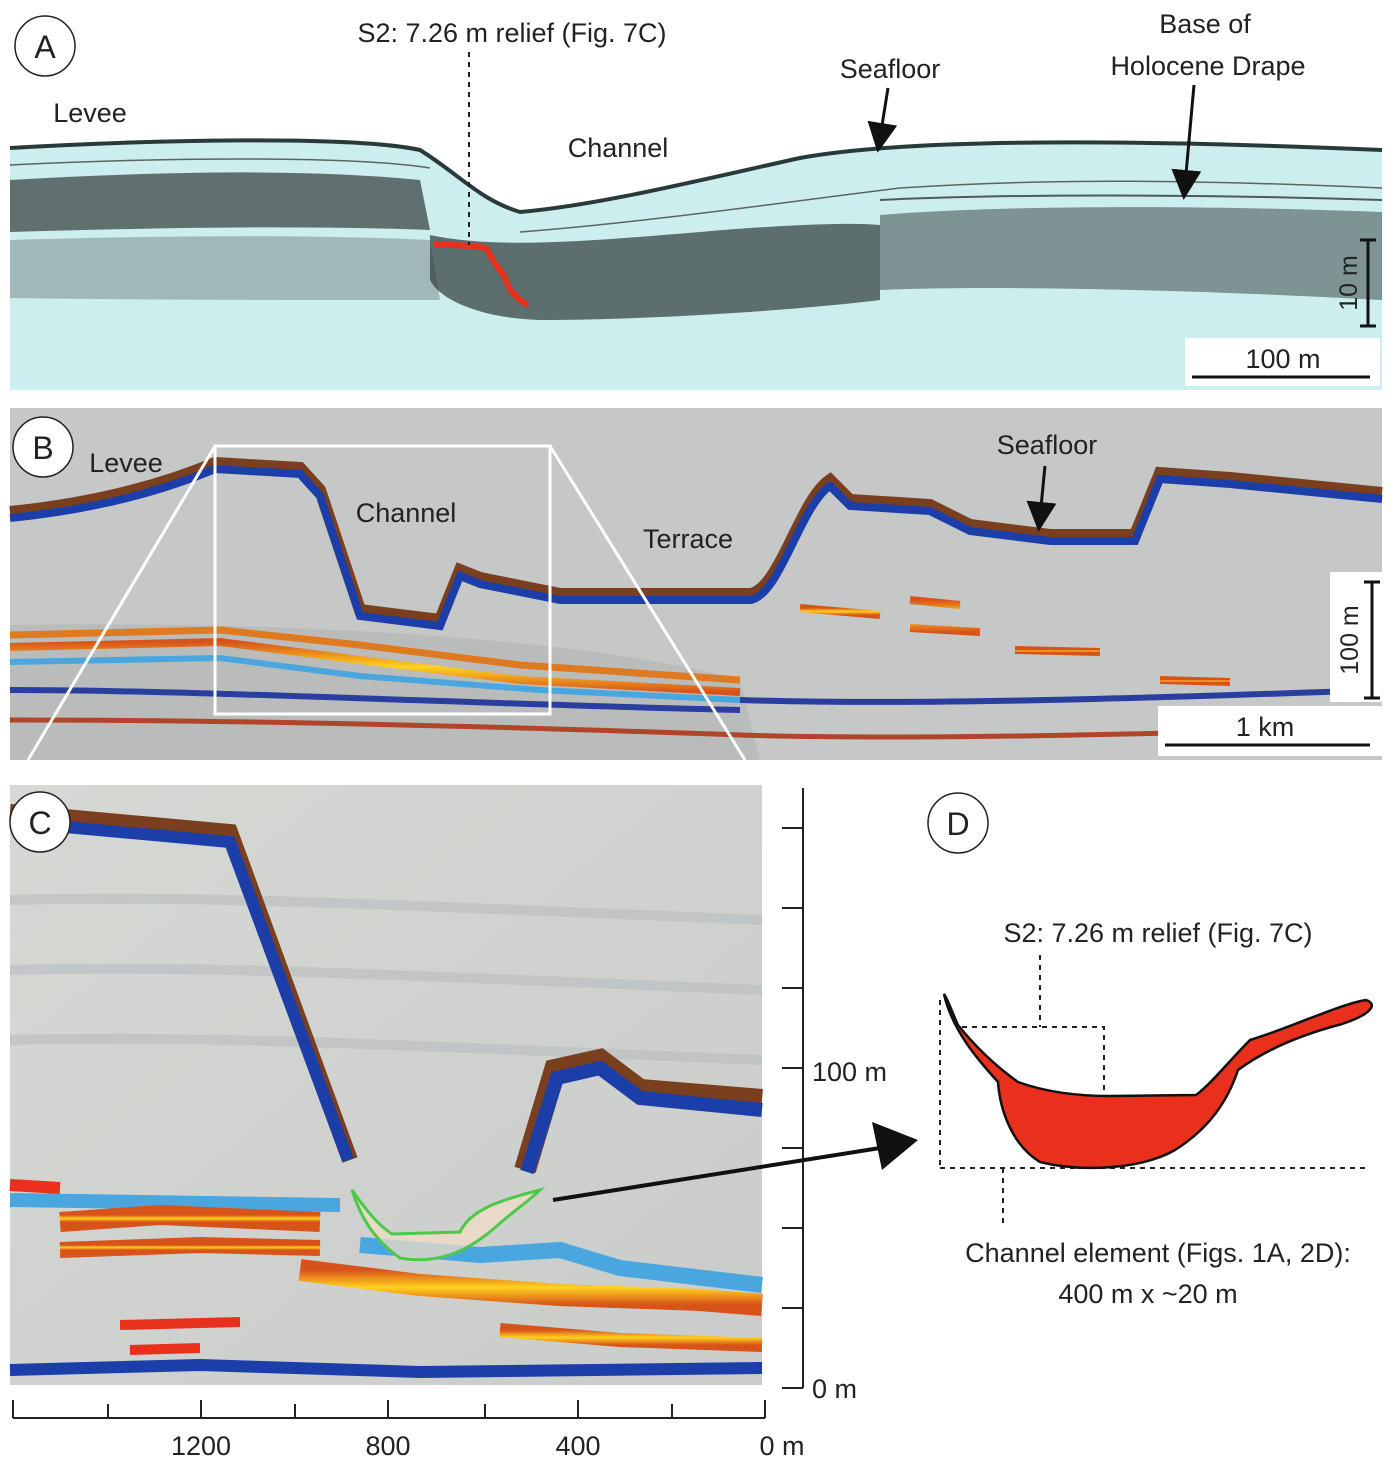 This screenshot has width=1391, height=1461. Describe the element at coordinates (655, 271) in the screenshot. I see `panel-a-dark-channel-fill` at that location.